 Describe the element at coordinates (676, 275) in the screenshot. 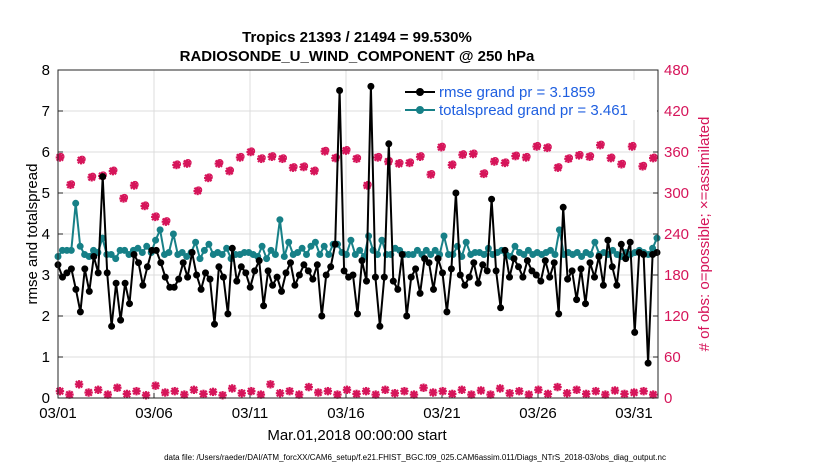

I see `y-tick-label-right: 180` at that location.